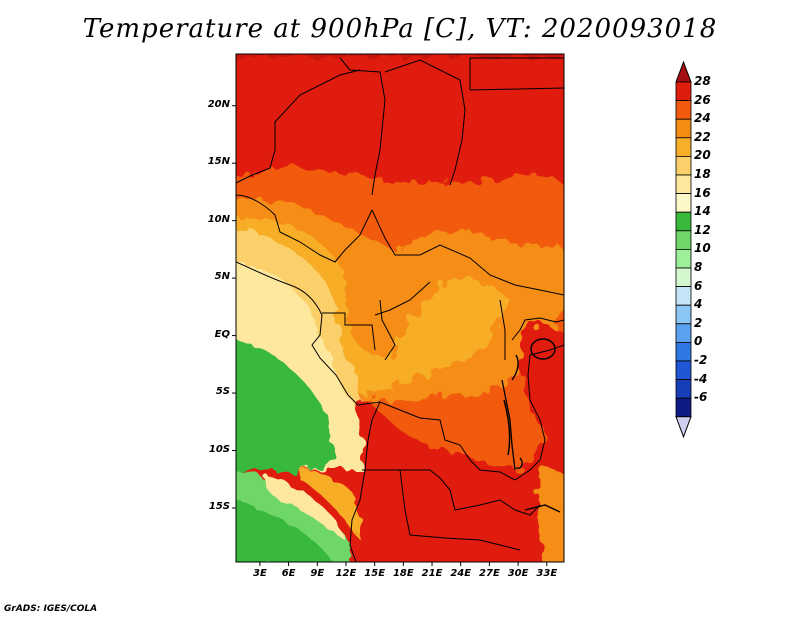 The height and width of the screenshot is (618, 800). Describe the element at coordinates (547, 573) in the screenshot. I see `lon-label: 33E` at that location.